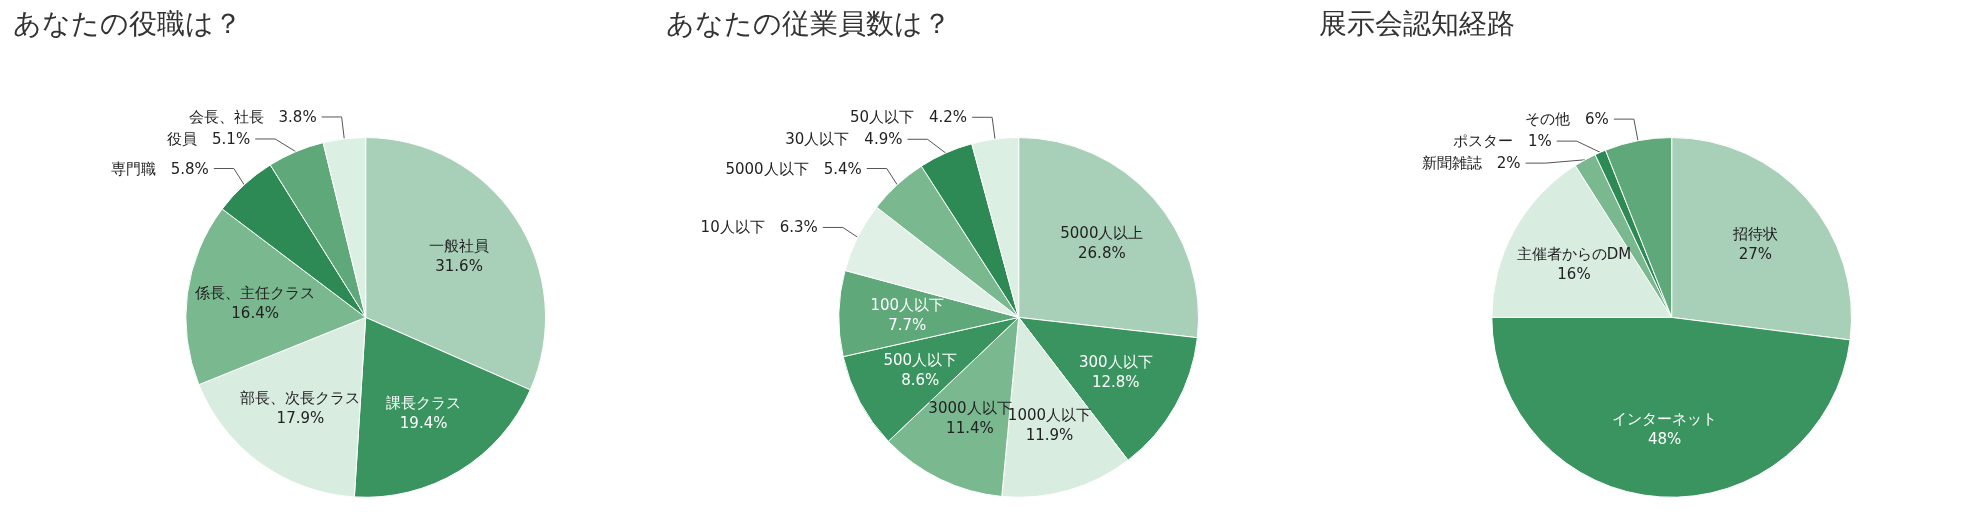  Describe the element at coordinates (459, 266) in the screenshot. I see `data-label: 31.6%` at that location.